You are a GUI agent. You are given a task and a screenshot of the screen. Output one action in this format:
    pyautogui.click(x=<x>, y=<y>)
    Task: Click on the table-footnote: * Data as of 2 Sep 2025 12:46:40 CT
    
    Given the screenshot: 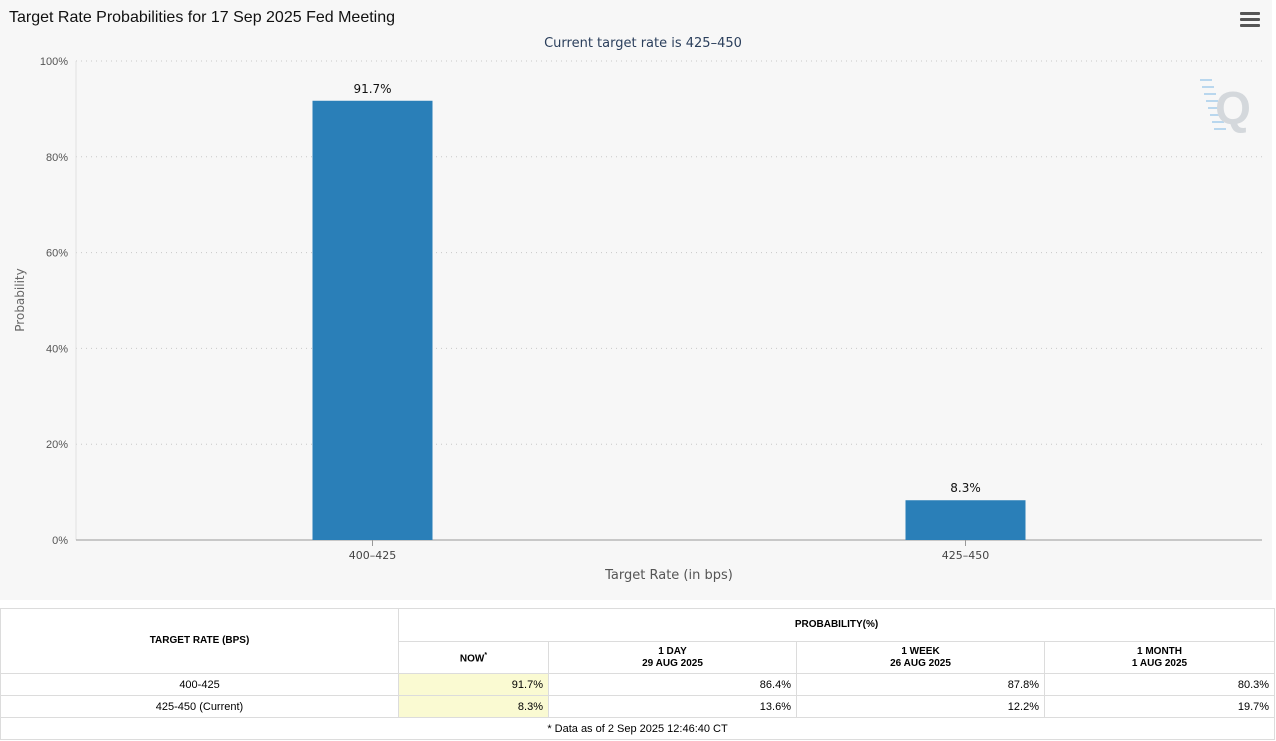 What is the action you would take?
    pyautogui.click(x=638, y=728)
    